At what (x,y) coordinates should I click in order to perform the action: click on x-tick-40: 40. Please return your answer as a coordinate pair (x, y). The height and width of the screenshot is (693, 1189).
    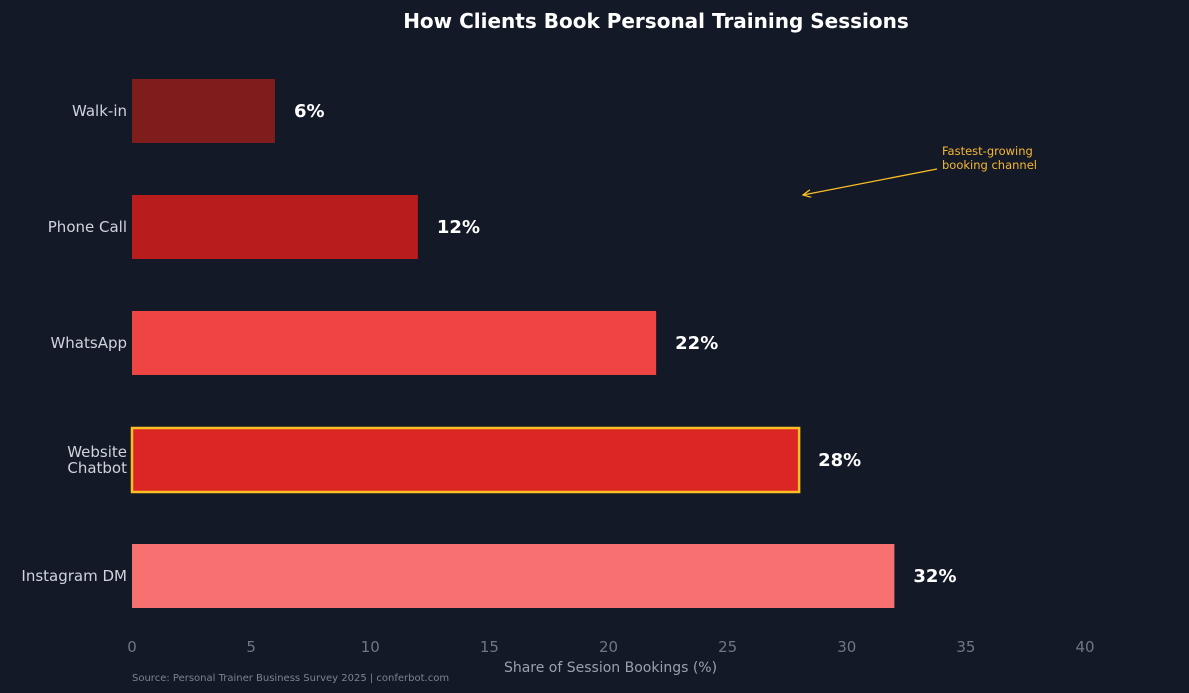
    Looking at the image, I should click on (1084, 647).